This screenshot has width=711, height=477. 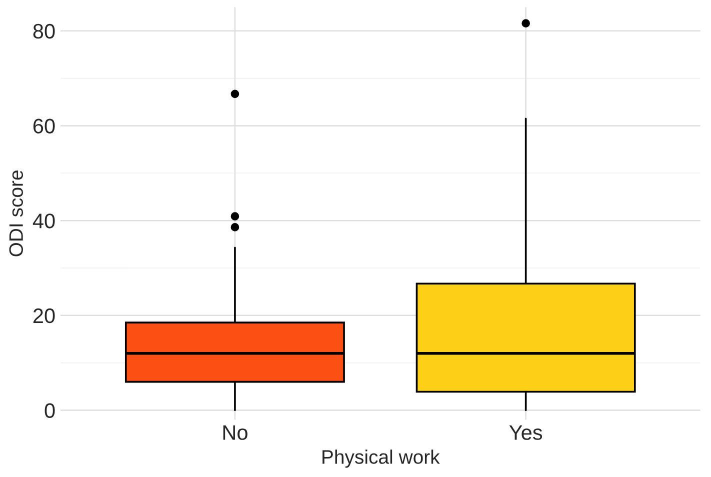 I want to click on x-tick-label: Yes, so click(x=525, y=432).